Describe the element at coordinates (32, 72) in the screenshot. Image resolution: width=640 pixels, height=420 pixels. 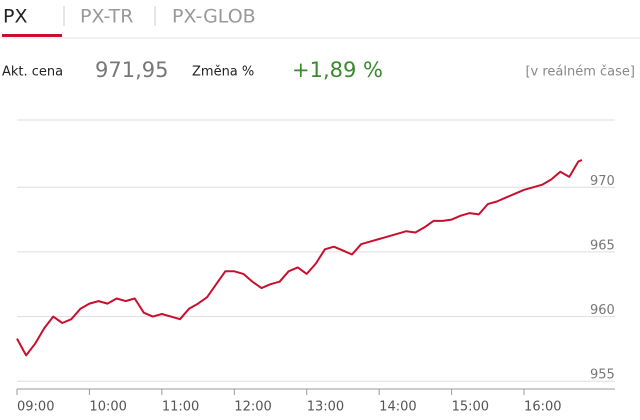
I see `price-label: Akt. cena` at that location.